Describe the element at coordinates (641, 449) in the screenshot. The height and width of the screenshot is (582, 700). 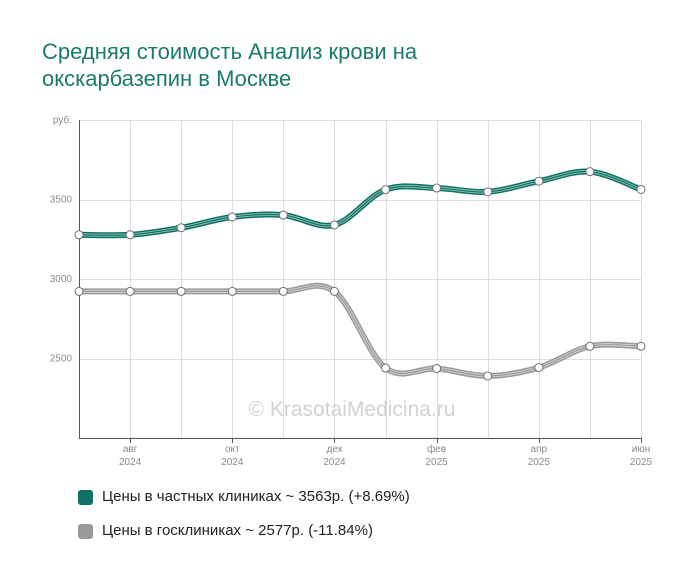
I see `x-tick-label-month: июн` at that location.